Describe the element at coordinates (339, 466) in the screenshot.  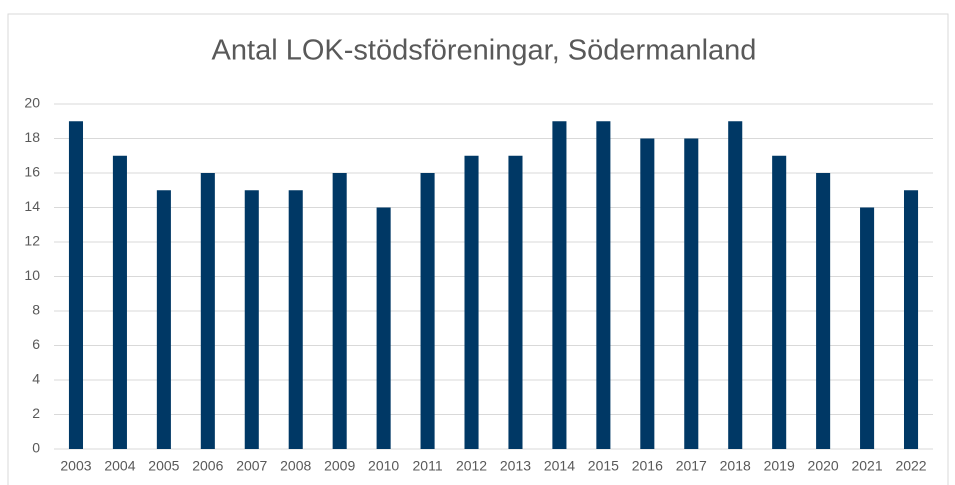
I see `x-tick-label: 2009` at that location.